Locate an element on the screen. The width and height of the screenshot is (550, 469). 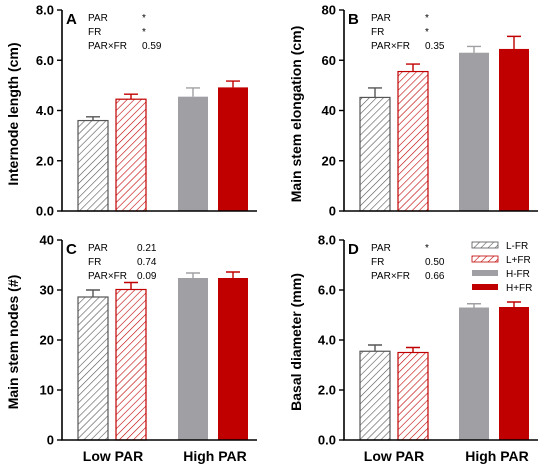
panel-letter: D is located at coordinates (353, 249).